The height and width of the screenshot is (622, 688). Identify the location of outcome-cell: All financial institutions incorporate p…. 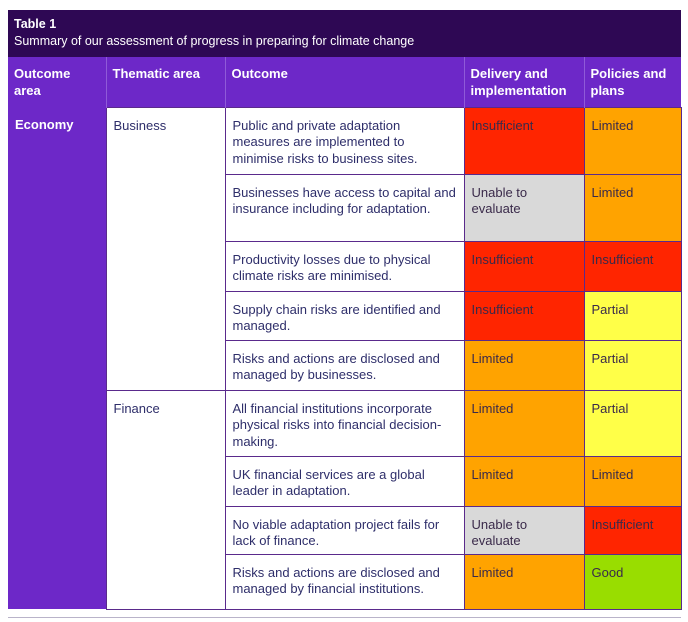
(344, 423).